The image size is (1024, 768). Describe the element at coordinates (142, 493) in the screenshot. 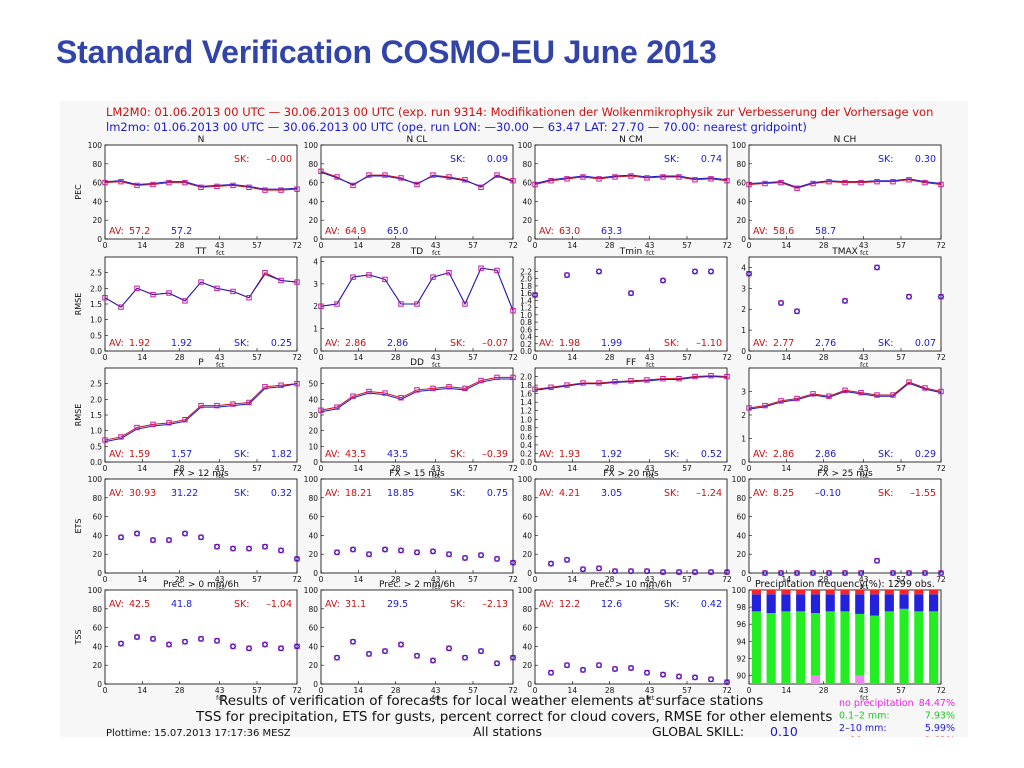

I see `av-exp-value: 30.93` at that location.